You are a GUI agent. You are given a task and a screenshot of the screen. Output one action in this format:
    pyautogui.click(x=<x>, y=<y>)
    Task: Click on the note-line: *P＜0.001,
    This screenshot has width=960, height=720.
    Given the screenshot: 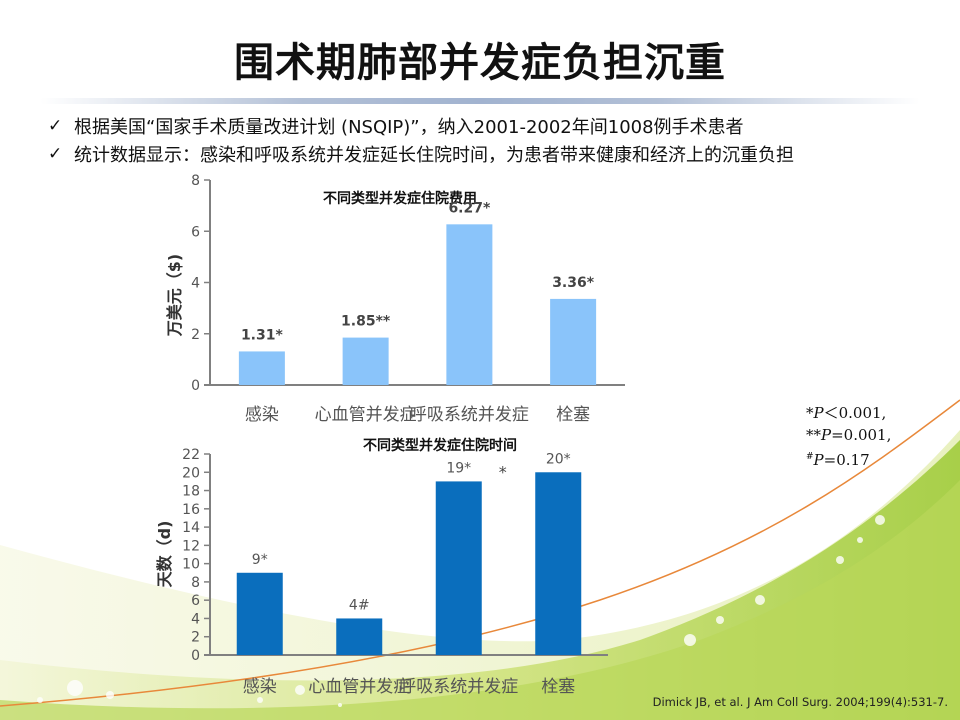 What is the action you would take?
    pyautogui.click(x=846, y=413)
    